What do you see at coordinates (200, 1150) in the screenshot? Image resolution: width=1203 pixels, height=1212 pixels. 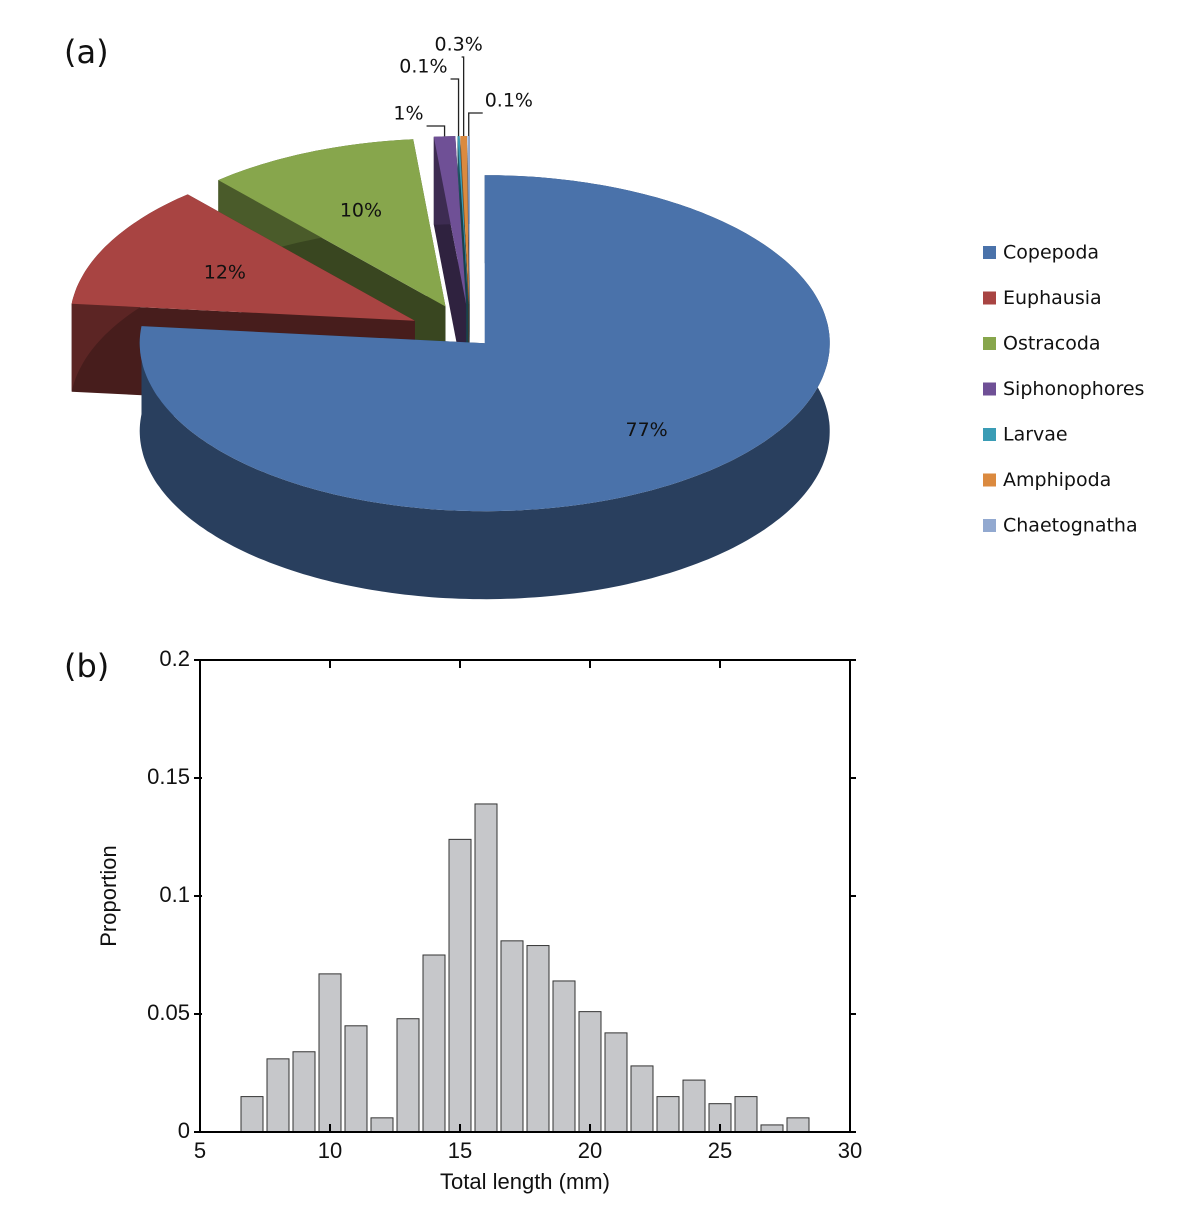 I see `x-tick-label: 5` at bounding box center [200, 1150].